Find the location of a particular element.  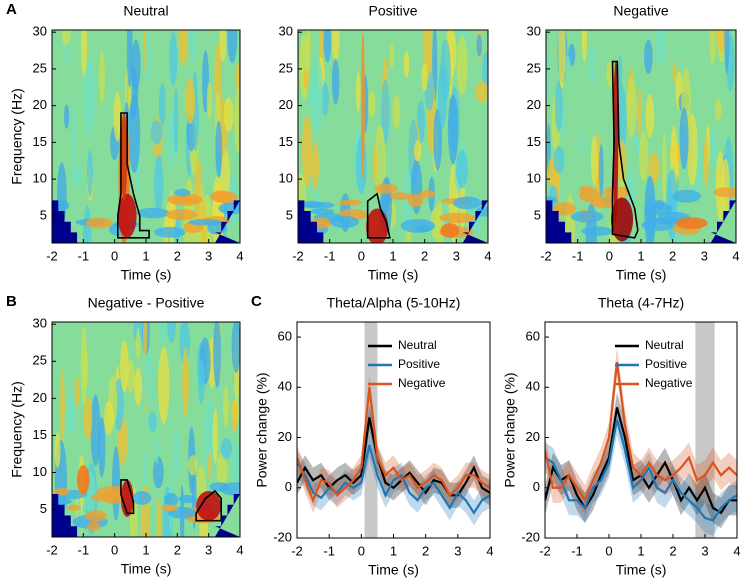

y-tick-label: 25 is located at coordinates (534, 67).